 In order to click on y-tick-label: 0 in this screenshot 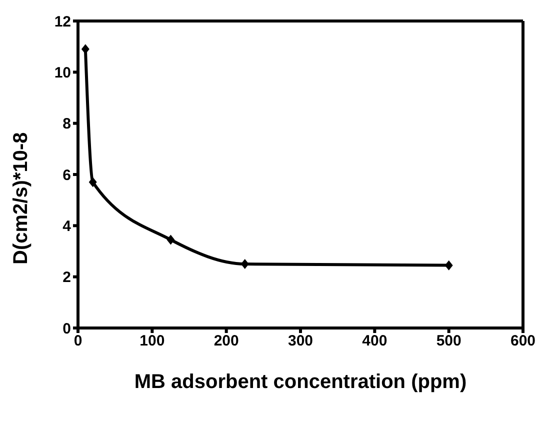, I will do `click(66, 329)`.